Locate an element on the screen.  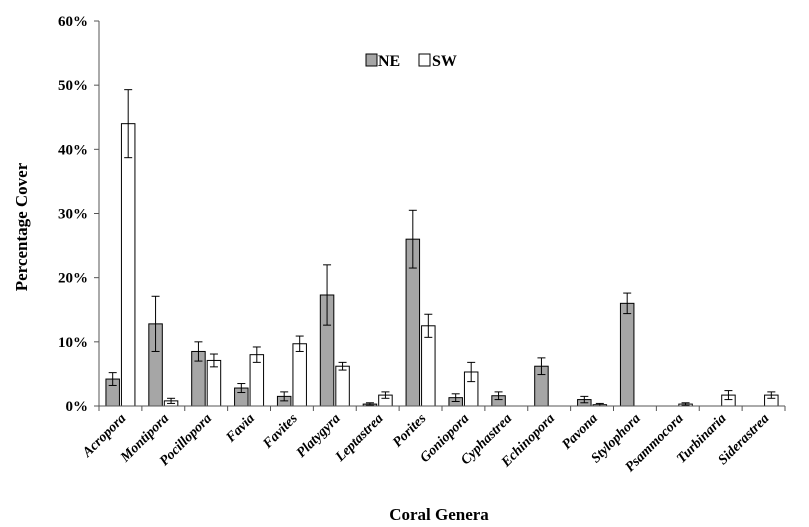
y-axis-ticks: 0% 10% 20% 30% 40% 50% 60% is located at coordinates (78, 214).